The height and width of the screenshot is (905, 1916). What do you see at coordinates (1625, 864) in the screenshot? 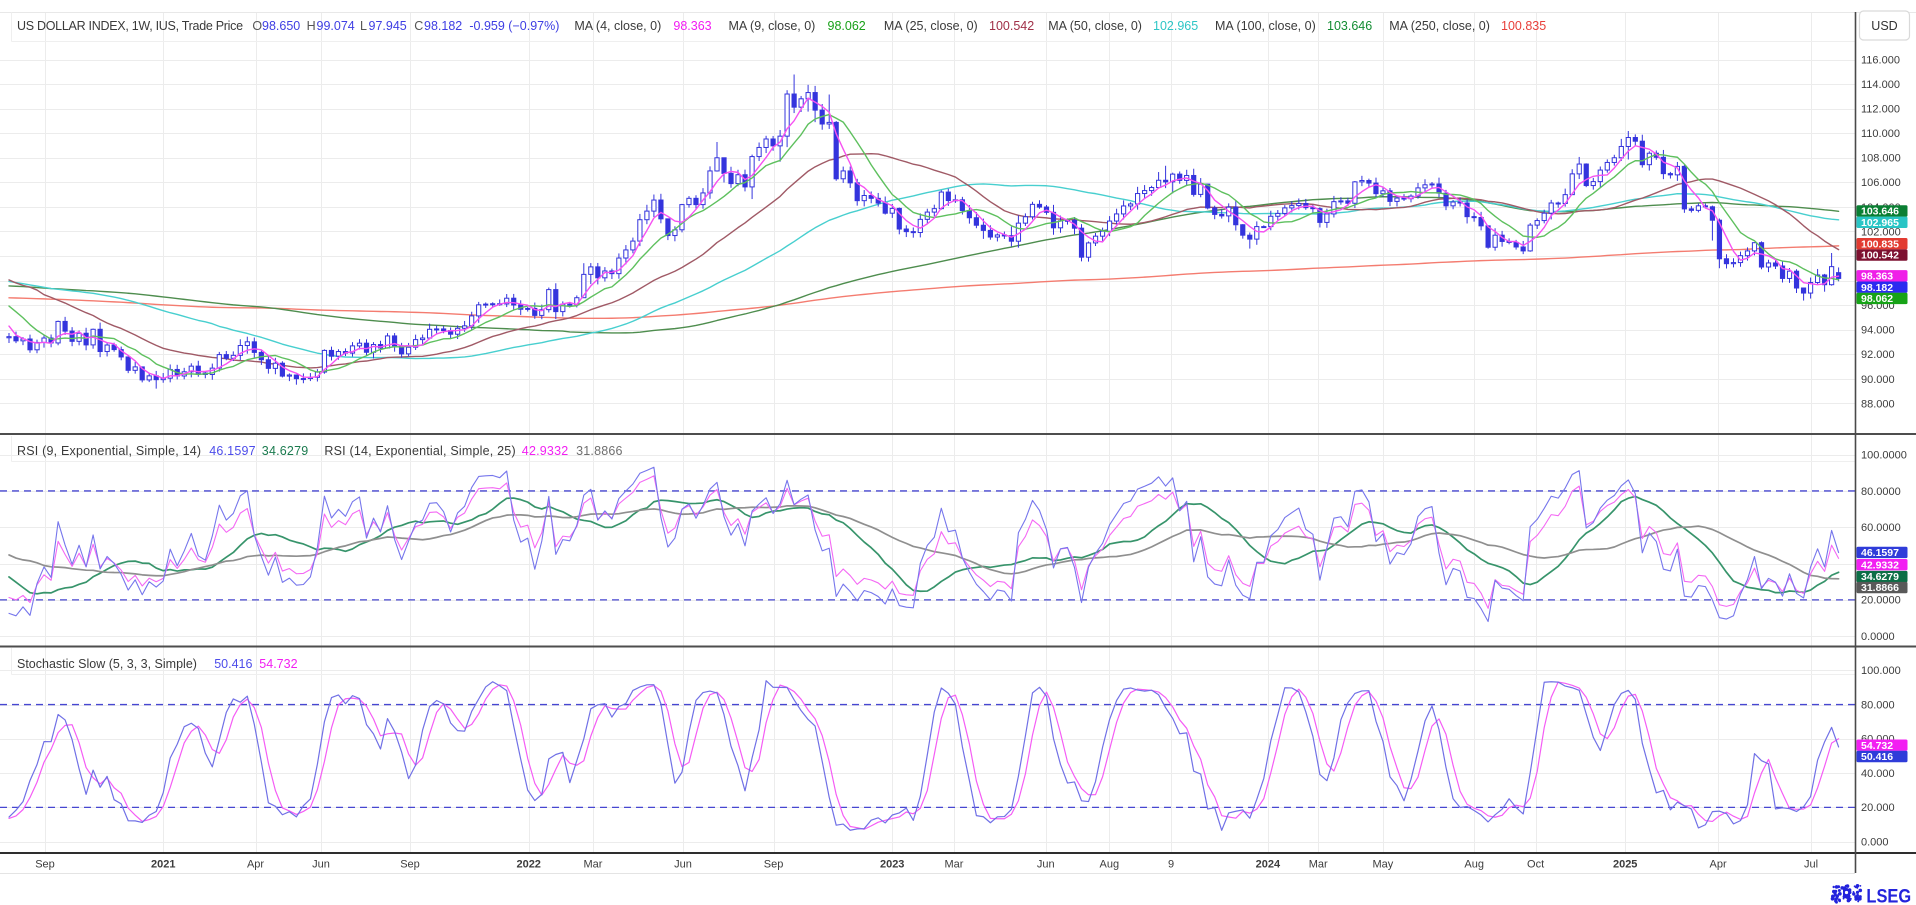
I see `svg-text: 2025` at bounding box center [1625, 864].